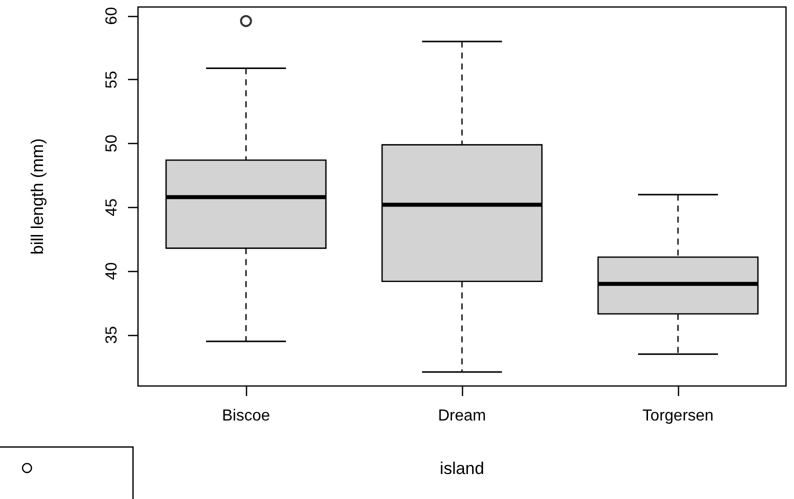  I want to click on x-tick-label: Biscoe, so click(246, 416).